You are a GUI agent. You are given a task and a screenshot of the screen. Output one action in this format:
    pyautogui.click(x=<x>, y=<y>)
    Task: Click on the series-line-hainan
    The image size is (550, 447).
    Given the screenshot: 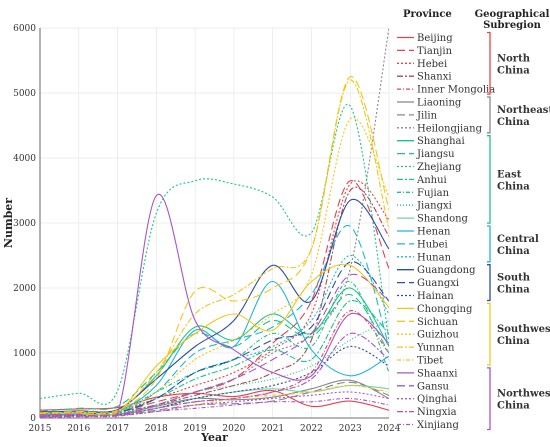 What is the action you would take?
    pyautogui.click(x=214, y=381)
    